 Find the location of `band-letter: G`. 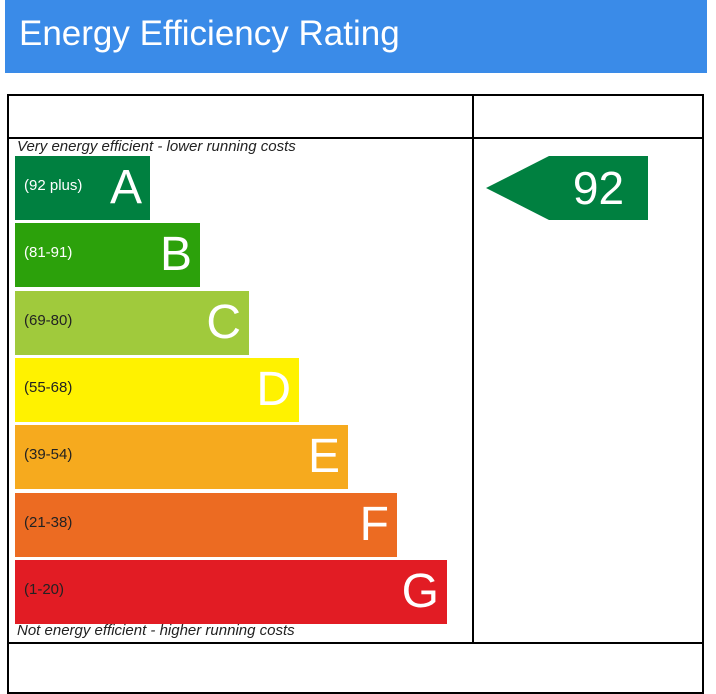

band-letter: G is located at coordinates (420, 591).